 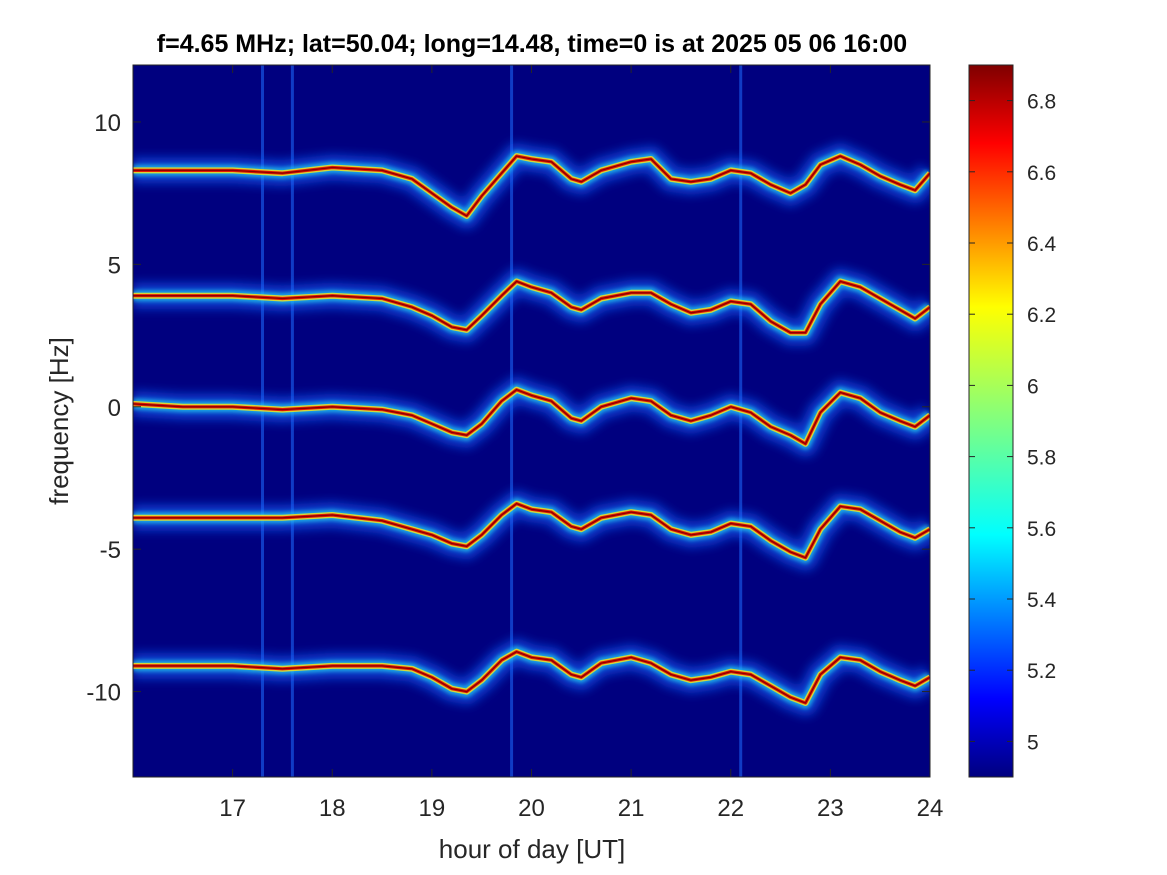 What do you see at coordinates (1041, 315) in the screenshot?
I see `colorbar-tick-label: 6.2` at bounding box center [1041, 315].